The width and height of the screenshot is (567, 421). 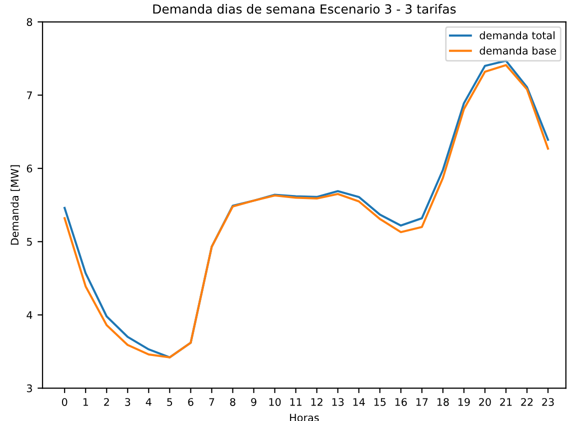 What do you see at coordinates (29, 96) in the screenshot?
I see `y-tick-label: 7` at bounding box center [29, 96].